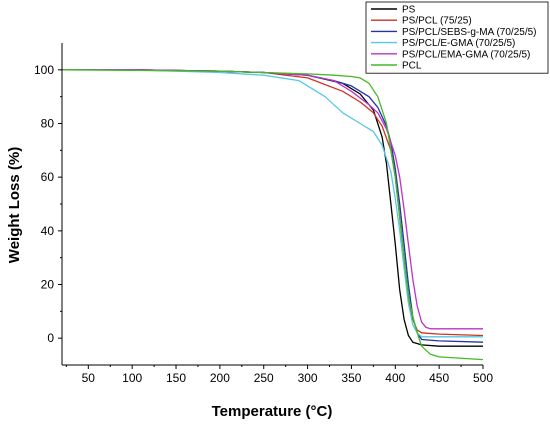  I want to click on x-tick-label: 150, so click(176, 378).